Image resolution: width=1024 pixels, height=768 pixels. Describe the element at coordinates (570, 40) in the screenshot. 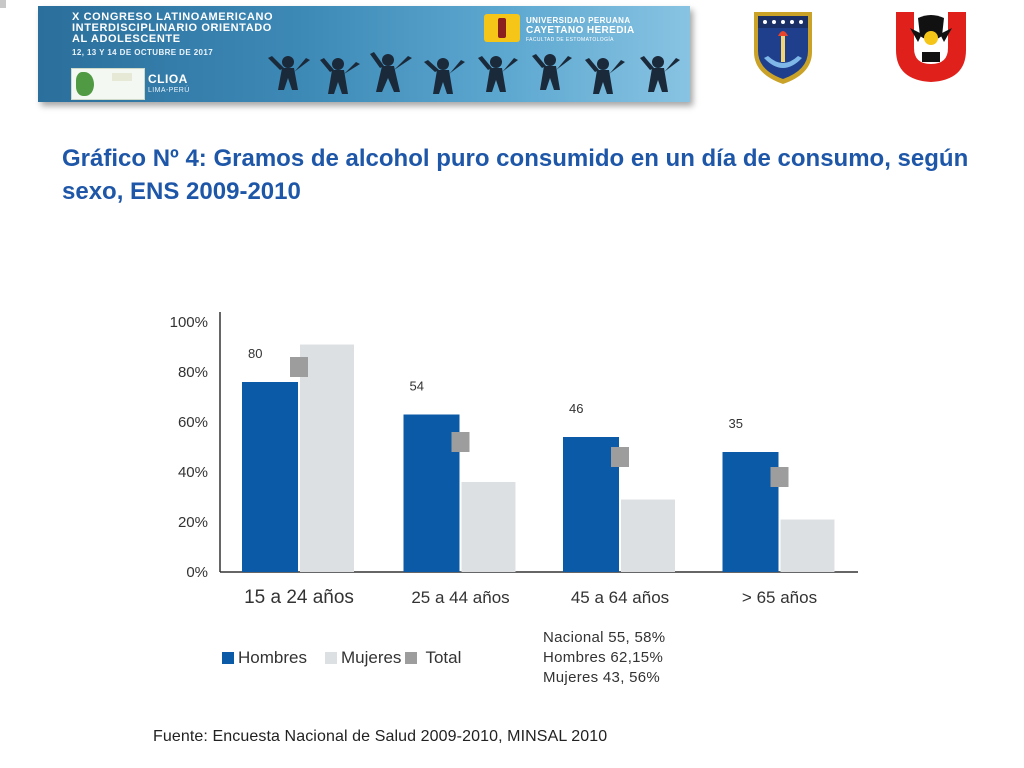

I see `faculty-name: FACULTAD DE ESTOMATOLOGÍA` at that location.